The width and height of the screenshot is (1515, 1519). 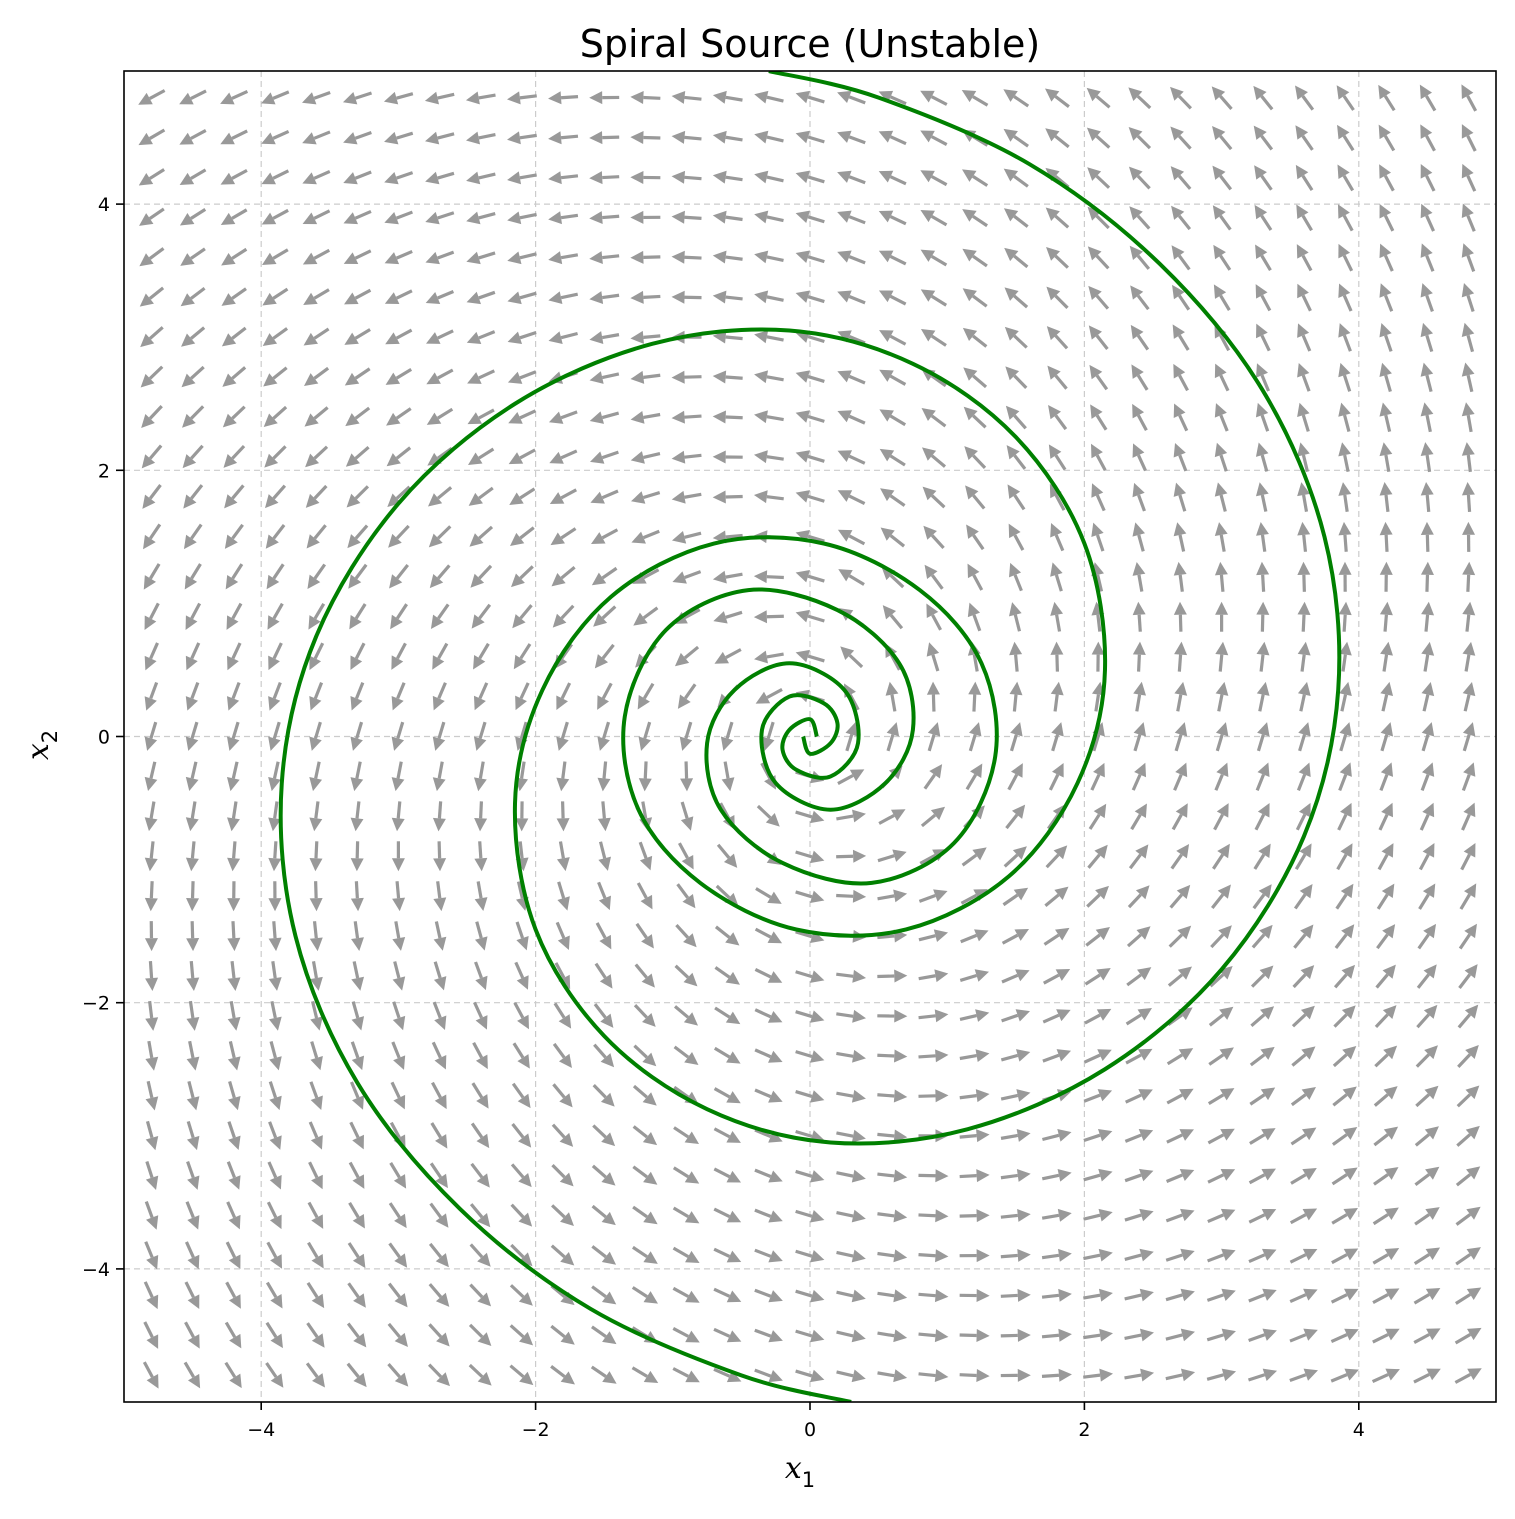 What do you see at coordinates (808, 1480) in the screenshot?
I see `x-axis-label-sub: 1` at bounding box center [808, 1480].